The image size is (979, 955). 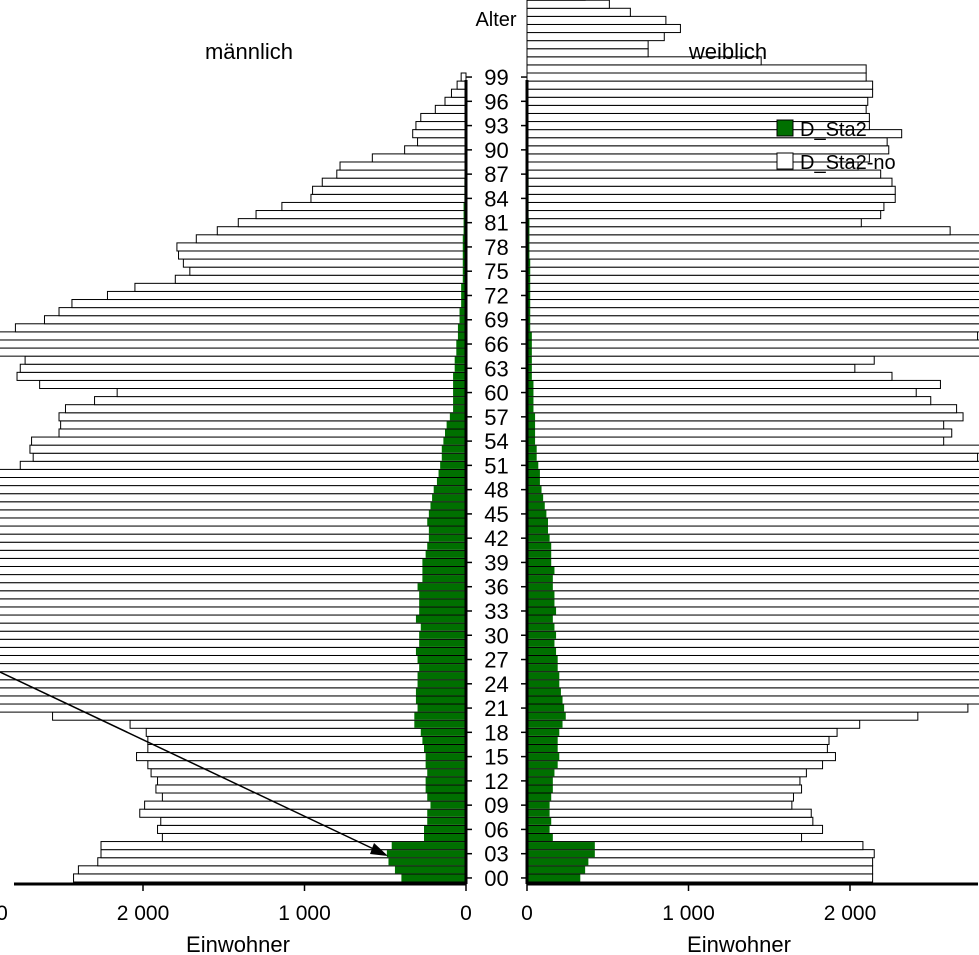 I want to click on age-tick-label: 54, so click(x=496, y=441).